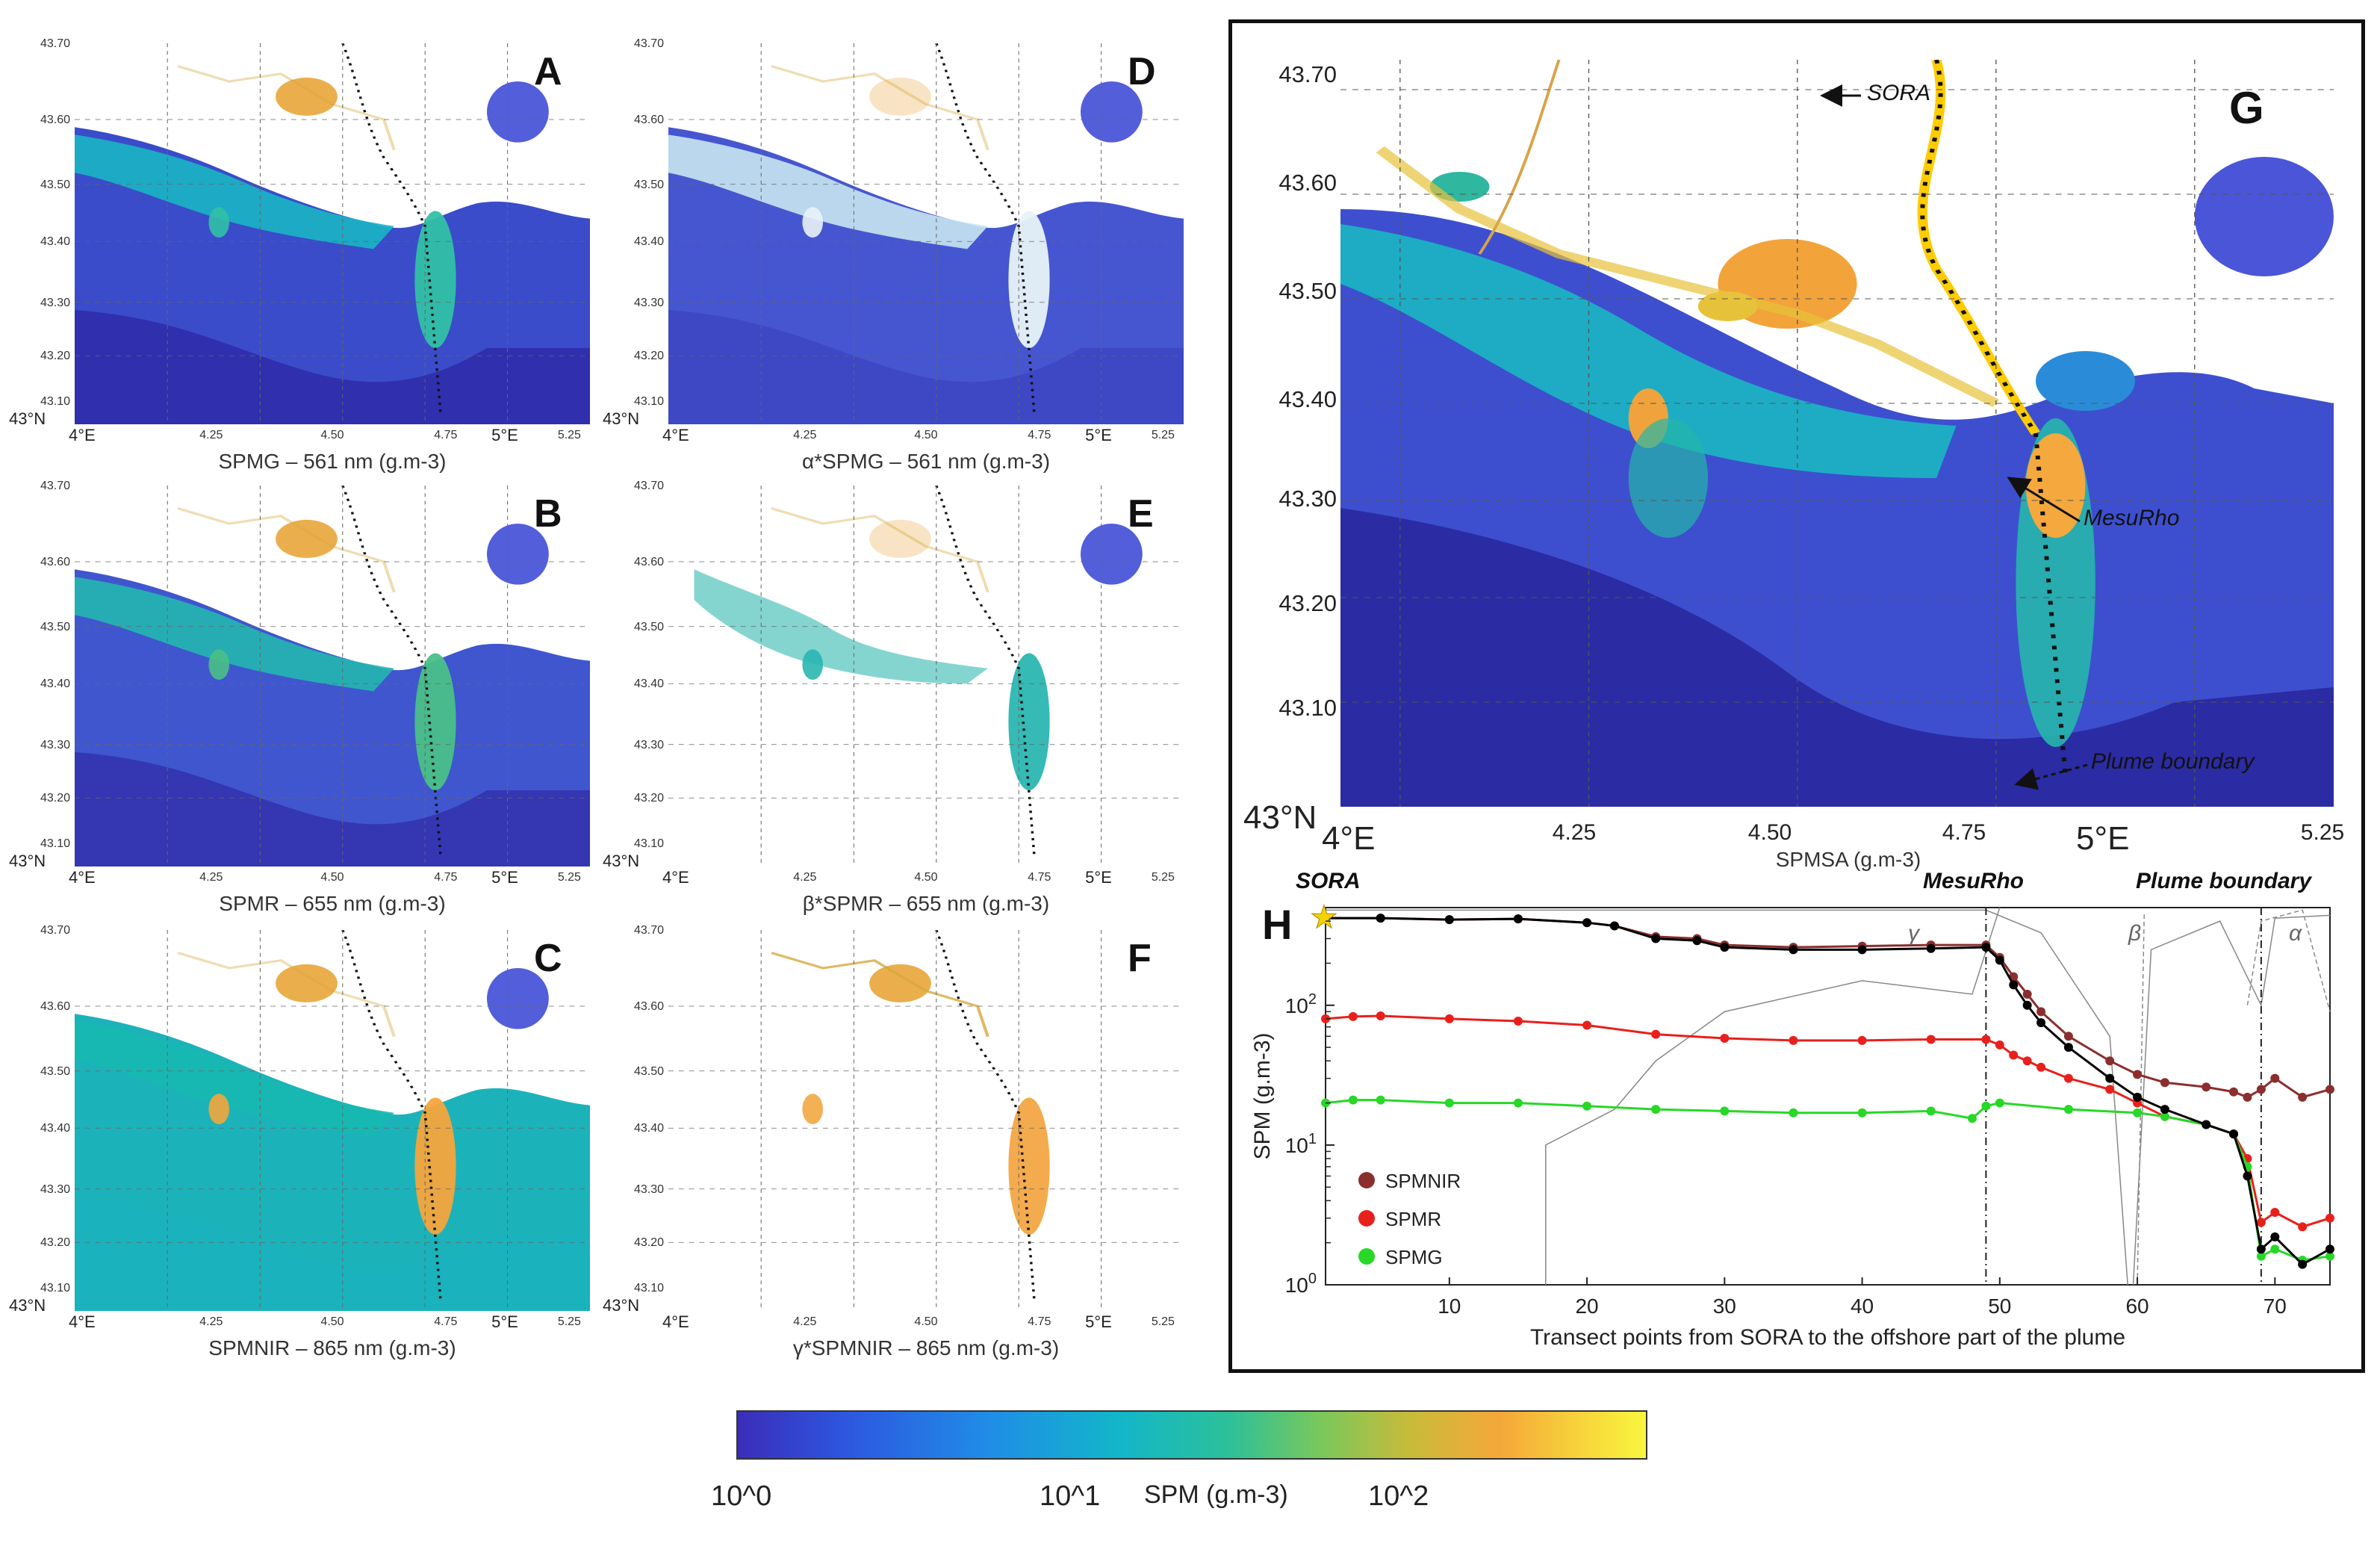 The width and height of the screenshot is (2380, 1544). What do you see at coordinates (1862, 1306) in the screenshot?
I see `x-tick-label: 40` at bounding box center [1862, 1306].